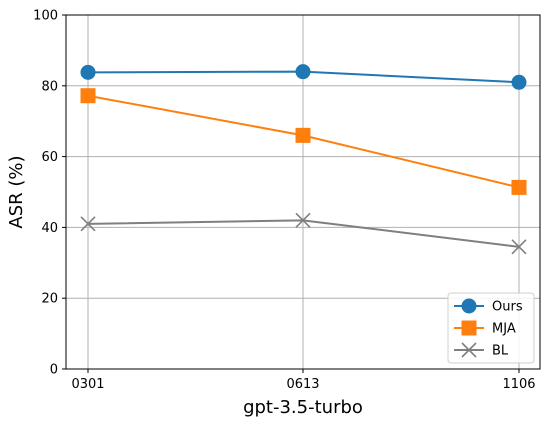  I want to click on legend-label-ours: Ours, so click(507, 307).